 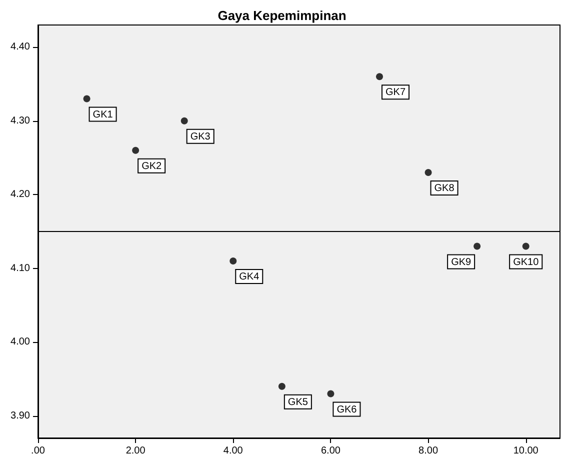 I want to click on y-tick-label: 4.20, so click(x=20, y=194).